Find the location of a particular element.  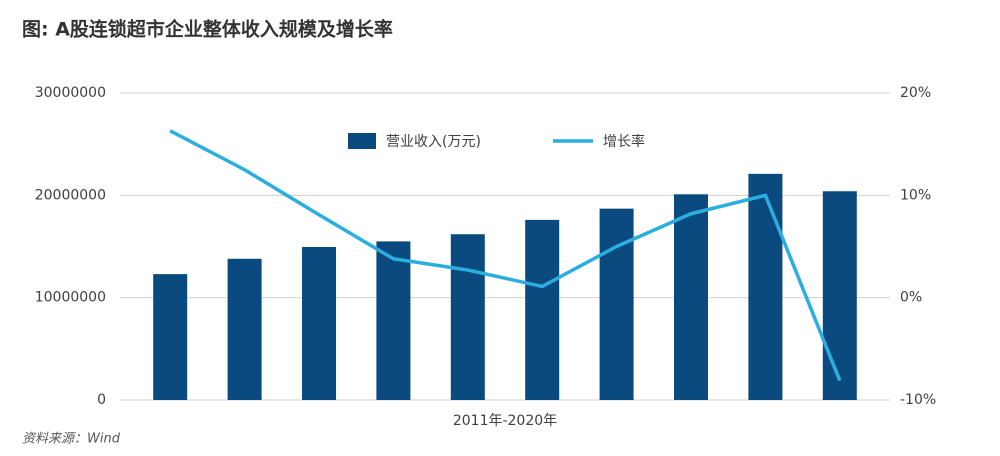

y2-tick-label: 10% is located at coordinates (915, 195).